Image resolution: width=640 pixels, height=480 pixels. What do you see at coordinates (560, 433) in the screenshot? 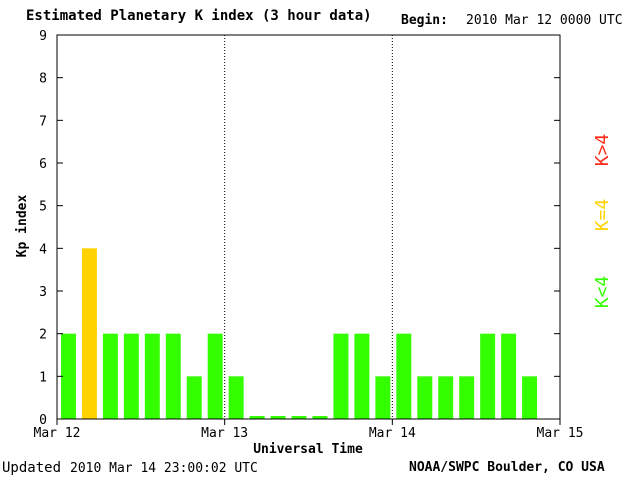
I see `x-tick-label: Mar 15` at bounding box center [560, 433].